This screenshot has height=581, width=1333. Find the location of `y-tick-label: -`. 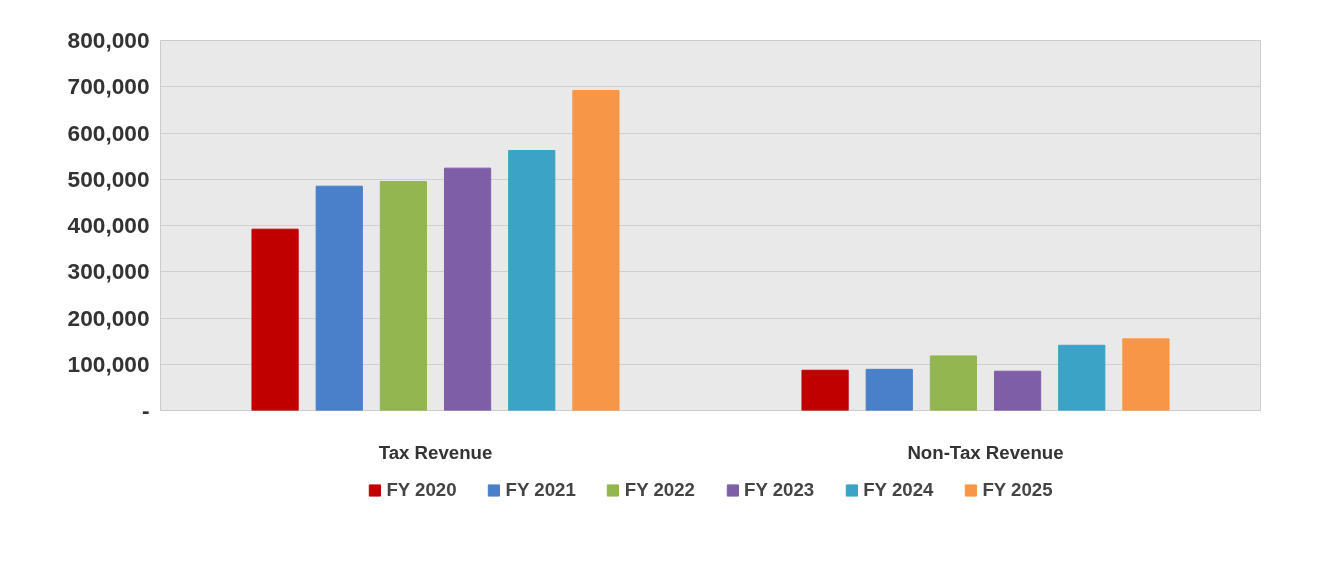

y-tick-label: - is located at coordinates (145, 410).